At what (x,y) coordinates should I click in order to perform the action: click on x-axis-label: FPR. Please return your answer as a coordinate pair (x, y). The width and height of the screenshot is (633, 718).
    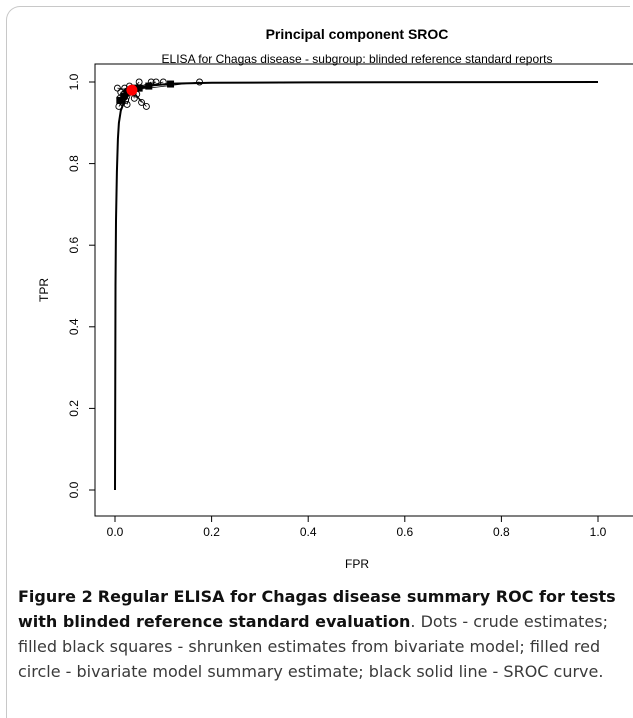
    Looking at the image, I should click on (357, 564).